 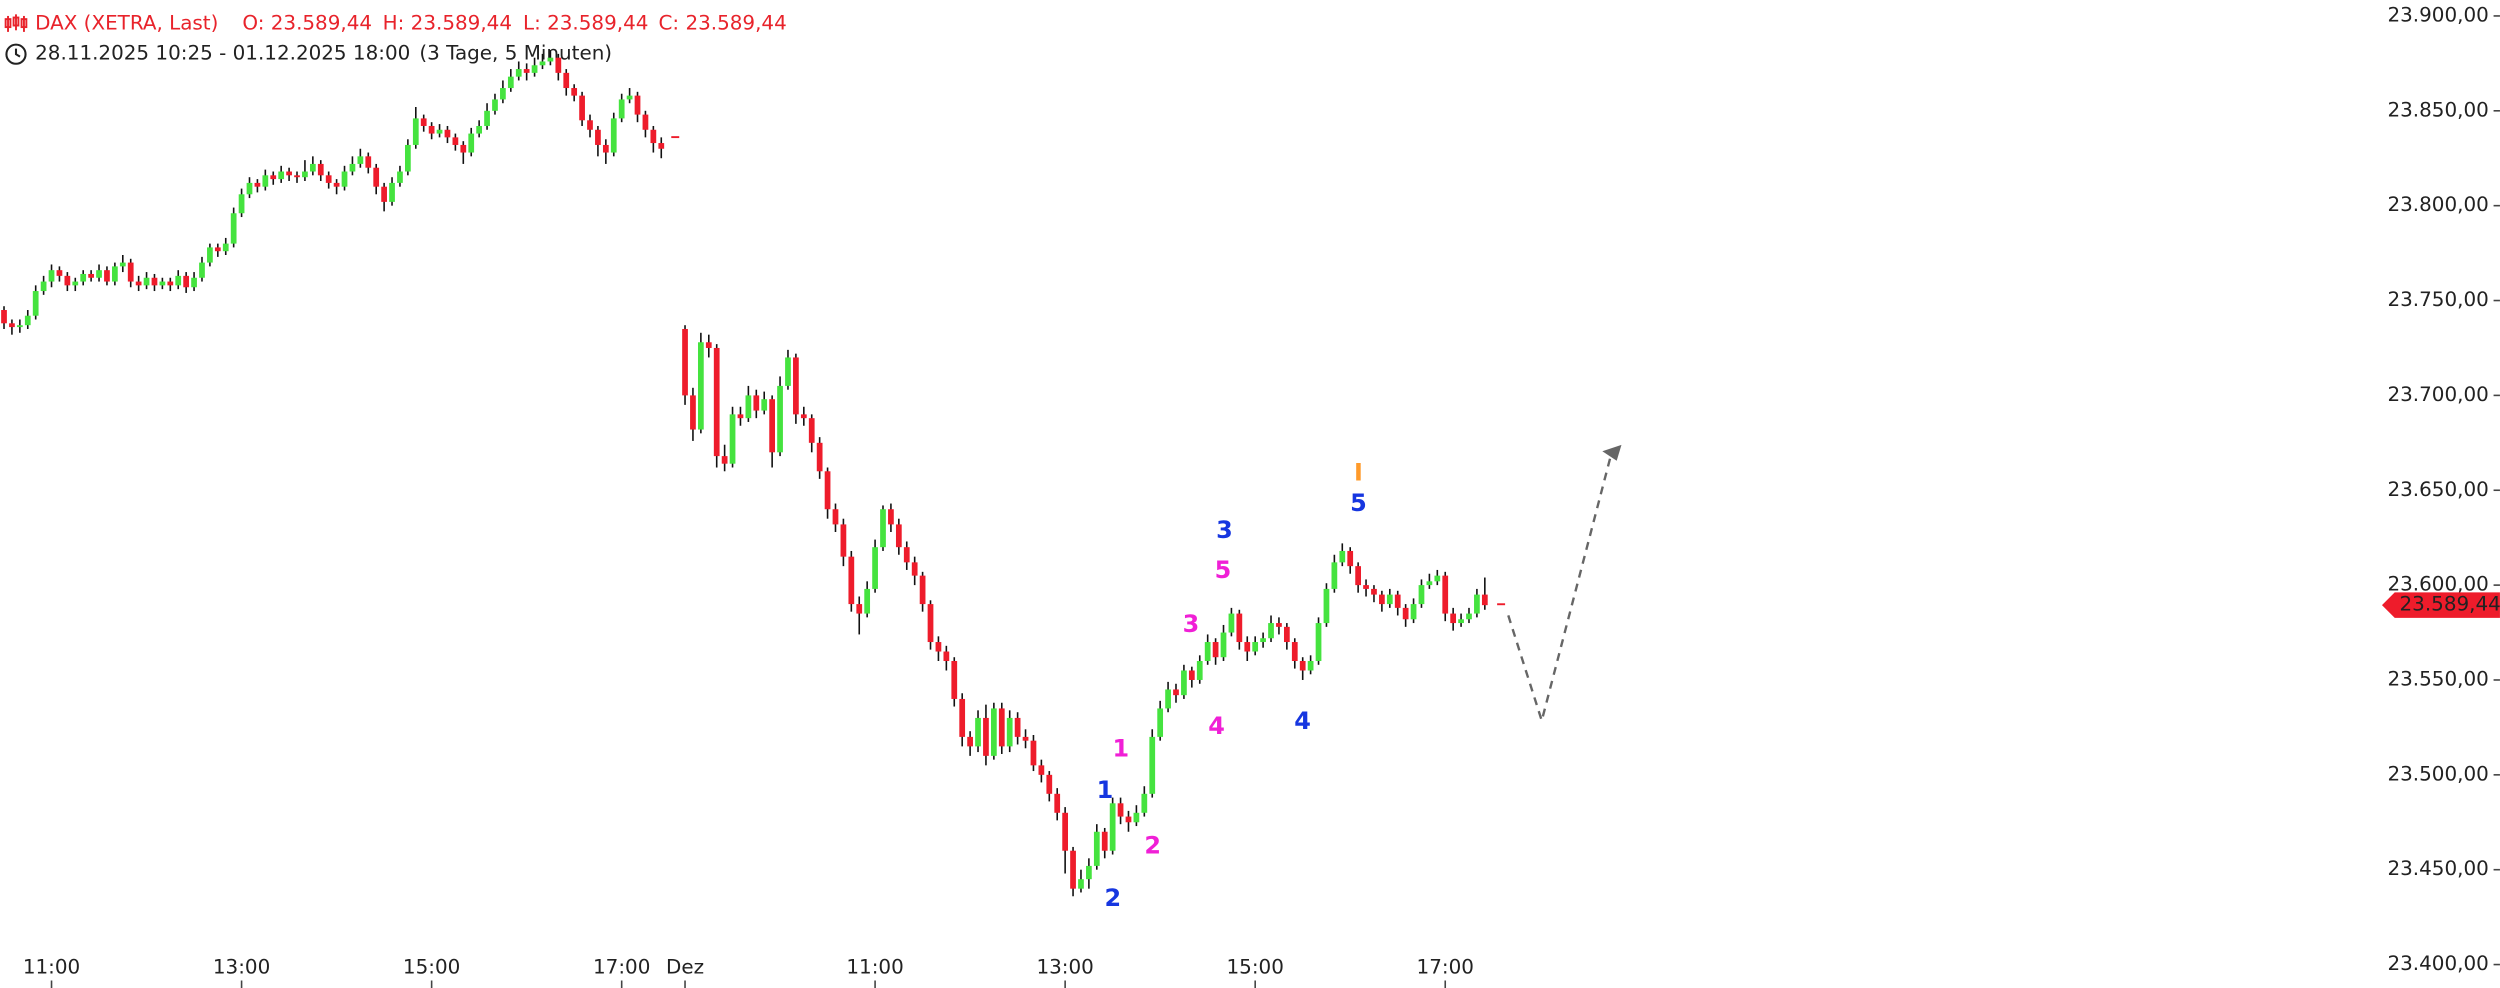 I want to click on ohlc-high: H: 23.589,44, so click(x=447, y=22).